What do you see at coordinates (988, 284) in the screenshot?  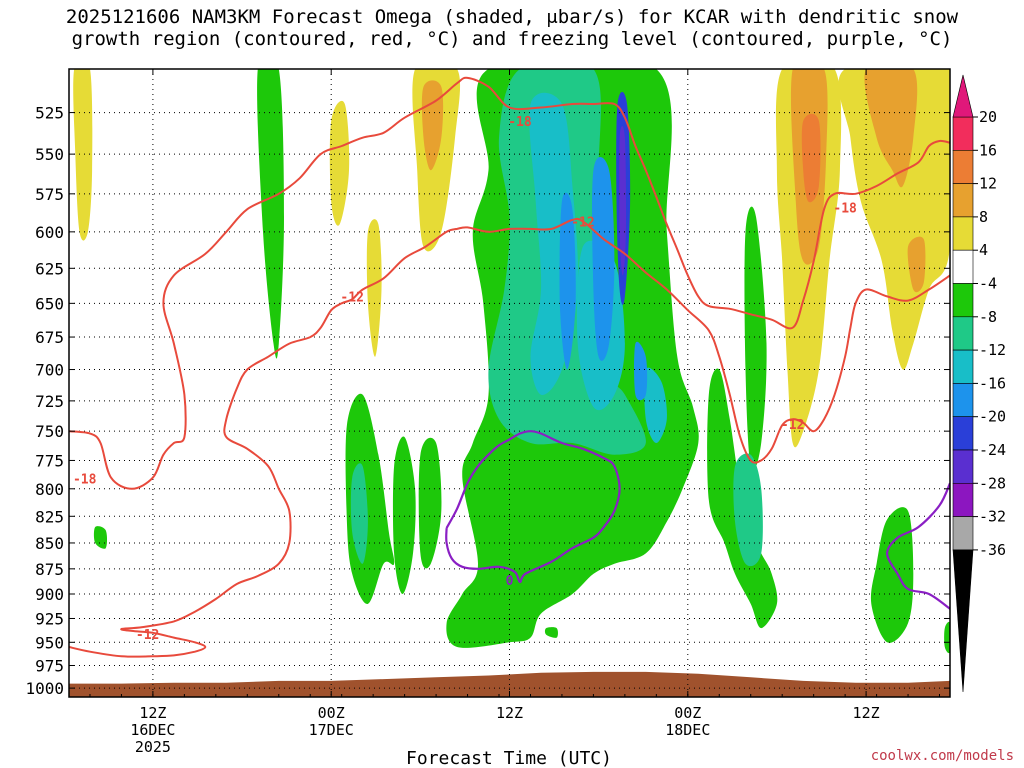 I see `colorbar-label: -4` at bounding box center [988, 284].